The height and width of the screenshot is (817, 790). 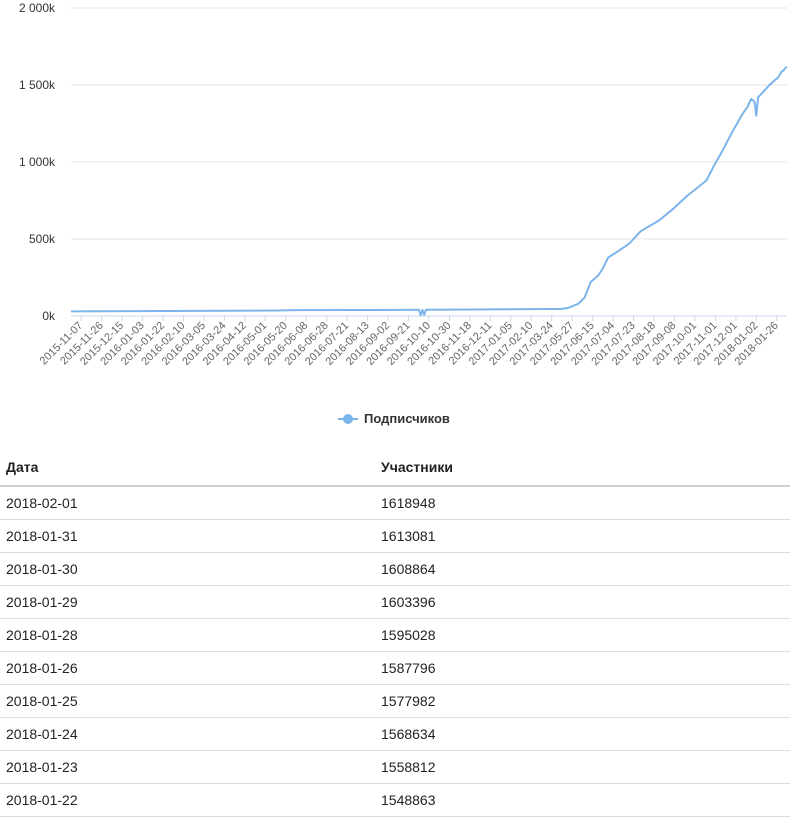 What do you see at coordinates (37, 162) in the screenshot?
I see `y-tick-label: 1 000k` at bounding box center [37, 162].